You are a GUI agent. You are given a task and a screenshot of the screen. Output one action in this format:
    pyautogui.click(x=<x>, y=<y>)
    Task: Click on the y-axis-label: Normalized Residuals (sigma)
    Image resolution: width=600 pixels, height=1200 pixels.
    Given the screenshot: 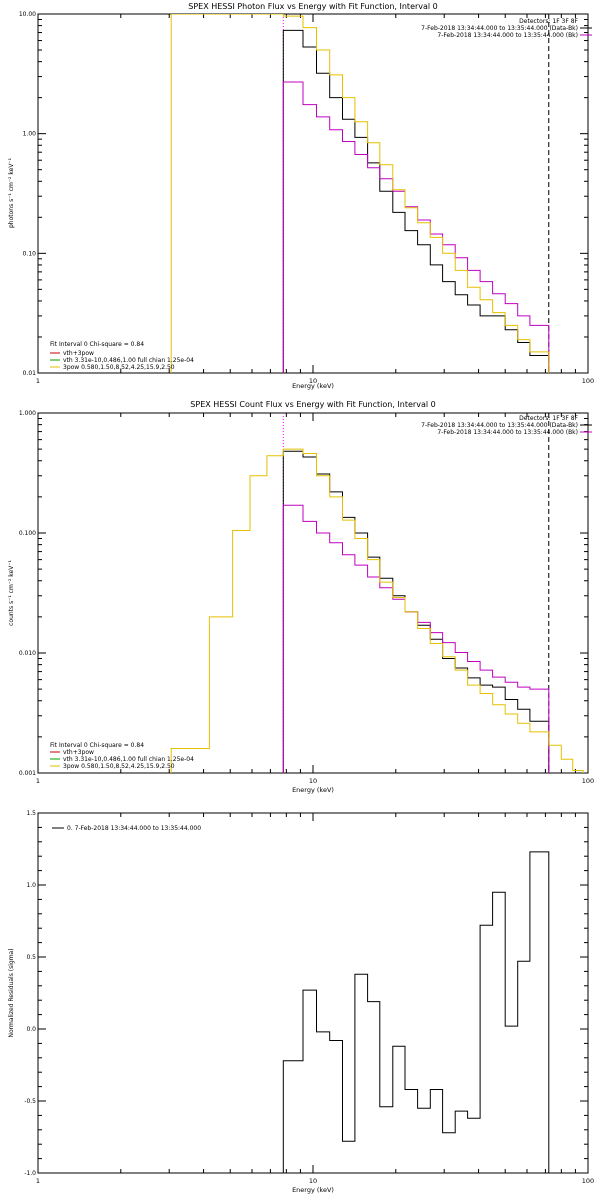 What is the action you would take?
    pyautogui.click(x=11, y=992)
    